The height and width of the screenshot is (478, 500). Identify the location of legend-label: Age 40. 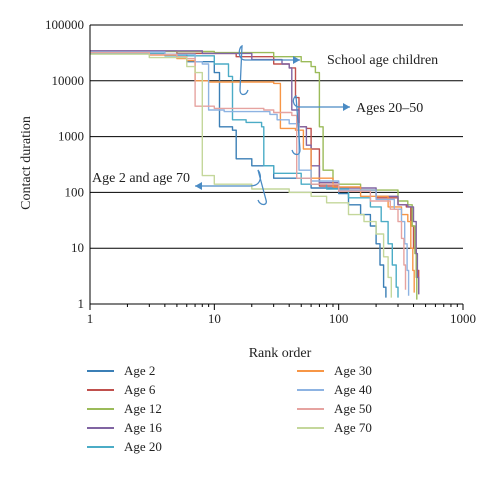
(353, 389).